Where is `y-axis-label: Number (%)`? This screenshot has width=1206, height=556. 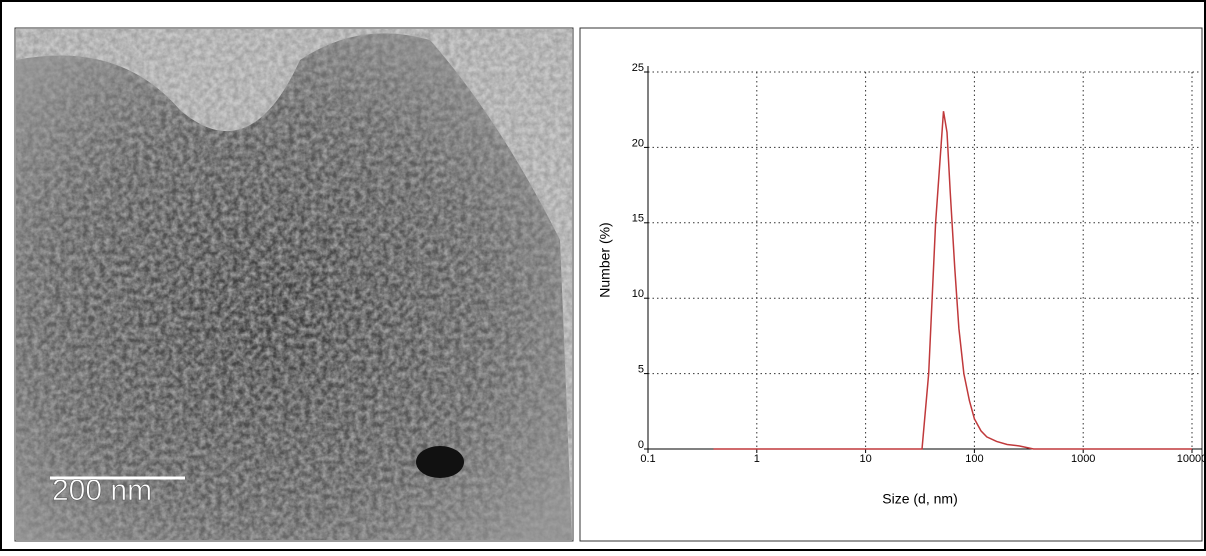 y-axis-label: Number (%) is located at coordinates (605, 259).